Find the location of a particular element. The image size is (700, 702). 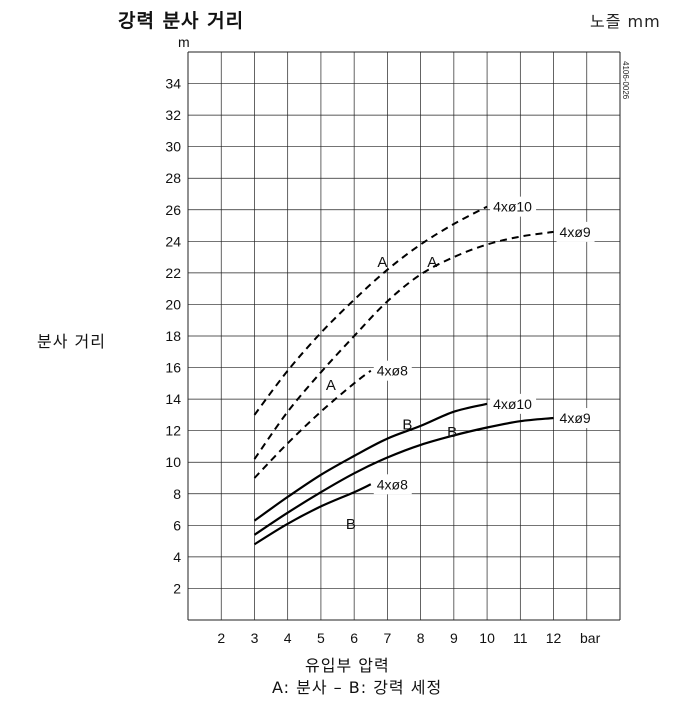

y-tick-label: 16 is located at coordinates (173, 368).